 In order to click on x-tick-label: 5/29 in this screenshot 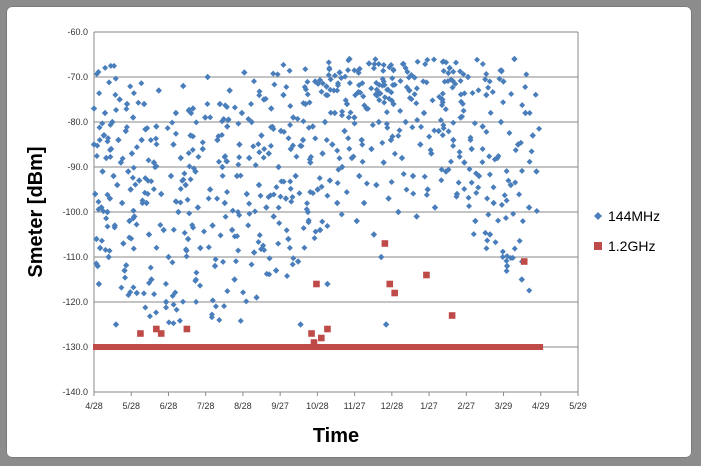, I will do `click(578, 406)`.